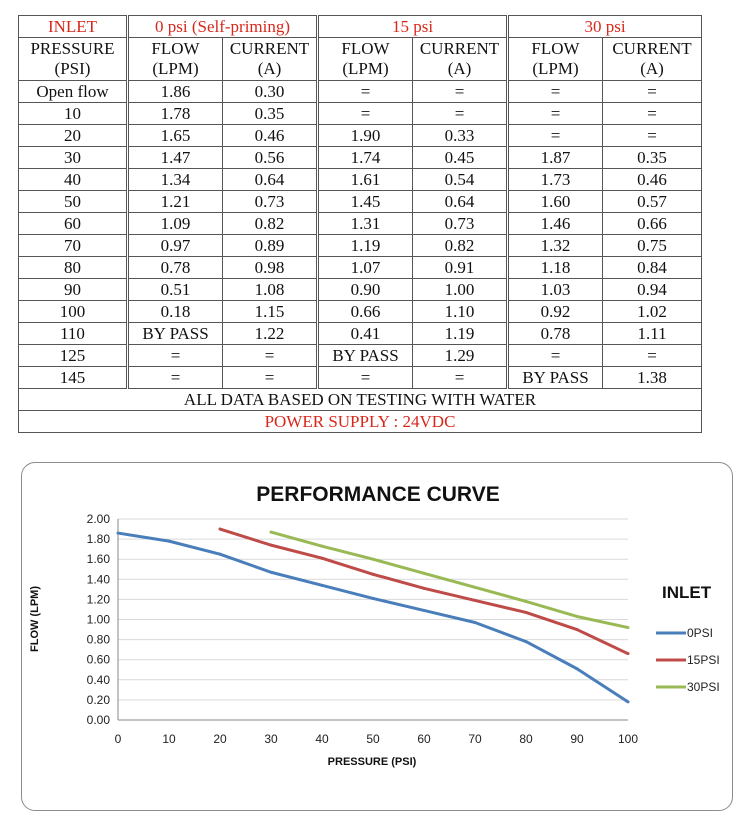 This screenshot has height=819, width=741. I want to click on current-cell: 0.33, so click(460, 135).